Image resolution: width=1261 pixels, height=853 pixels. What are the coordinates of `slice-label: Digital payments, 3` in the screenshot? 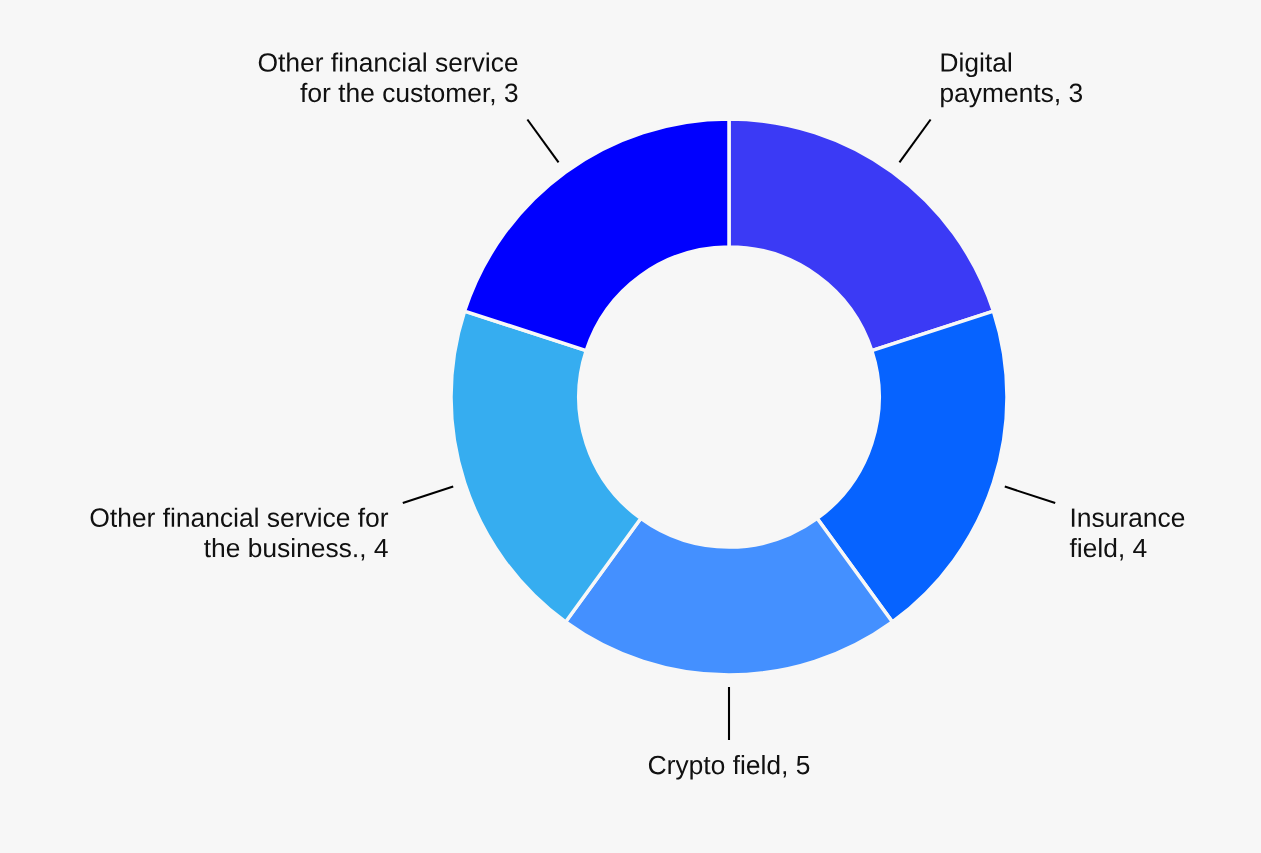 It's located at (1012, 80).